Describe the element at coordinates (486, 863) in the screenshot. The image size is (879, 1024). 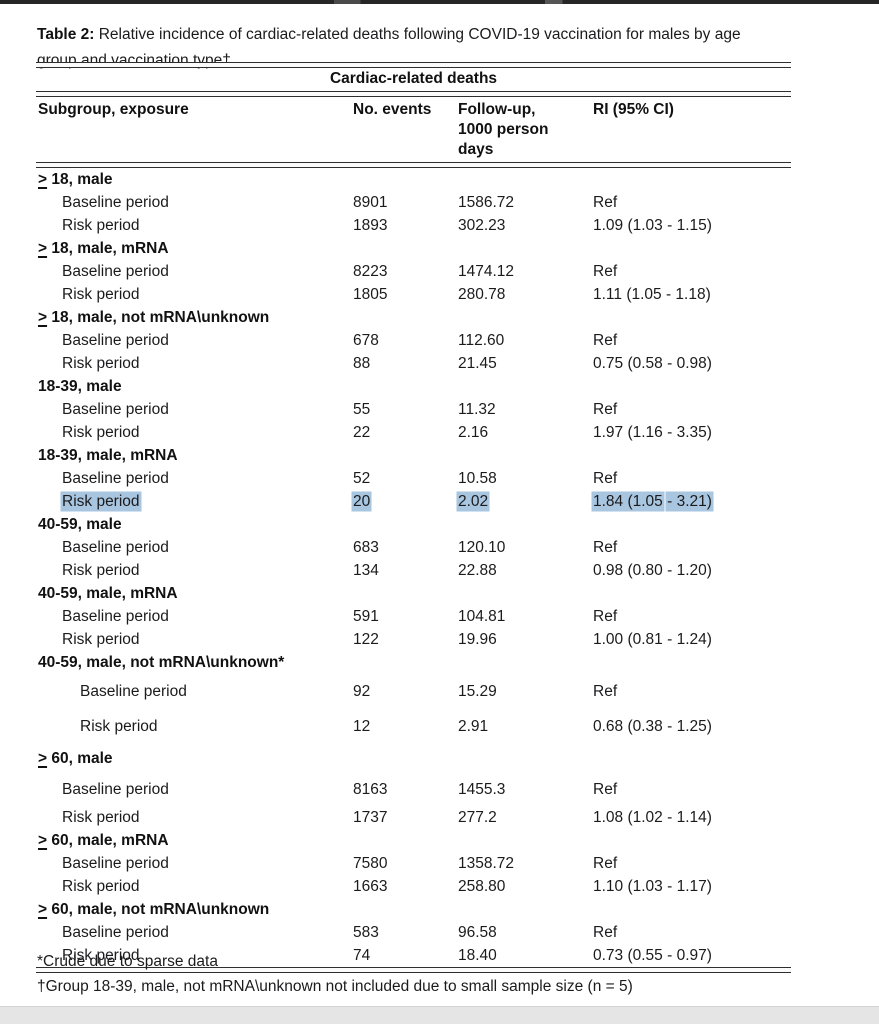
I see `followup-cell: 1358.72` at that location.